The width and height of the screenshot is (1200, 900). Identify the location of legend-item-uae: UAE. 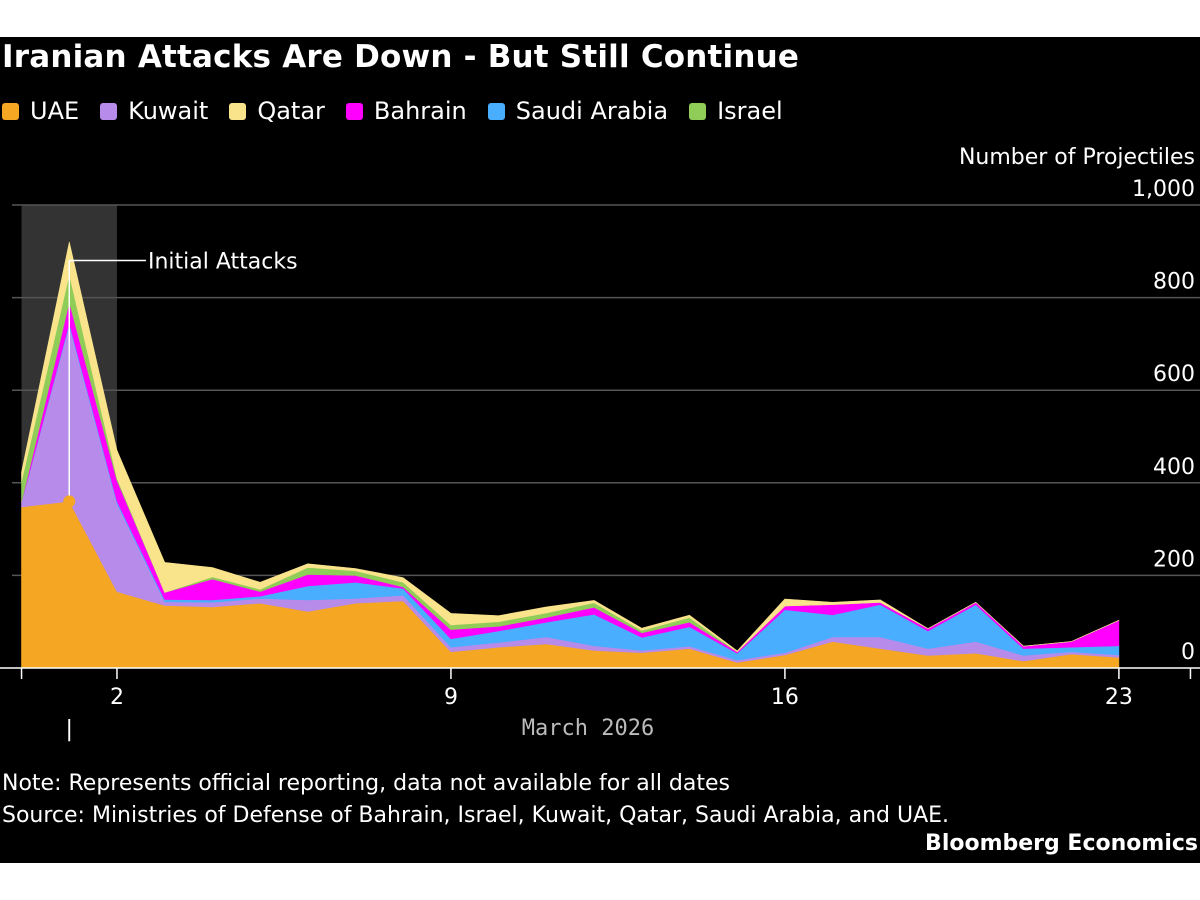
(40, 111).